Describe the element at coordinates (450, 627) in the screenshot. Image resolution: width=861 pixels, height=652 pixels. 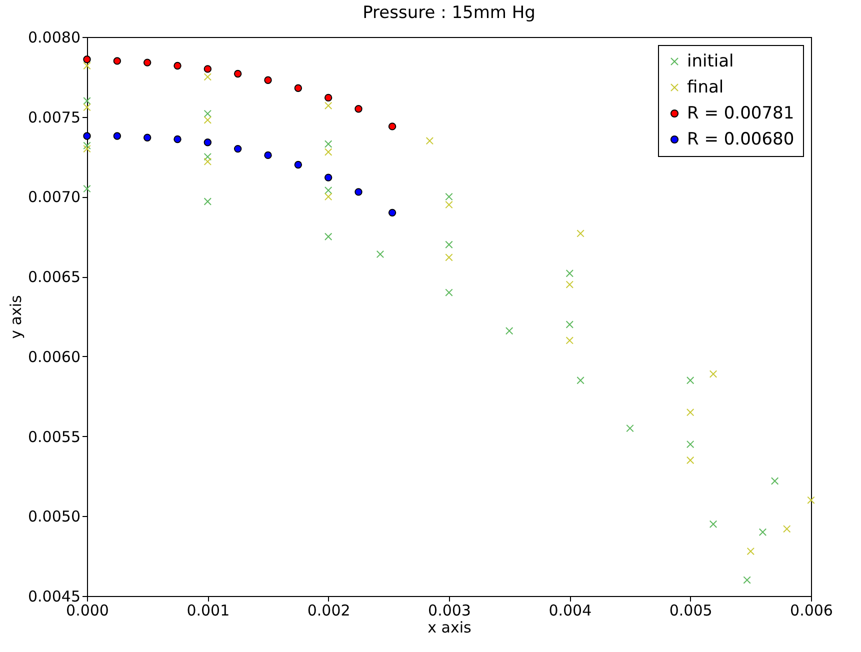
I see `x-axis-title: x axis` at that location.